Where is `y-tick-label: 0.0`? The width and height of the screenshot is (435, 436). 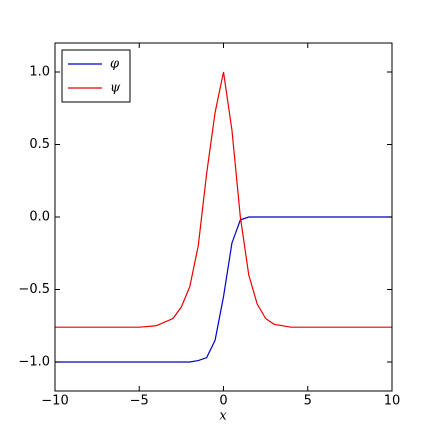 y-tick-label: 0.0 is located at coordinates (39, 217).